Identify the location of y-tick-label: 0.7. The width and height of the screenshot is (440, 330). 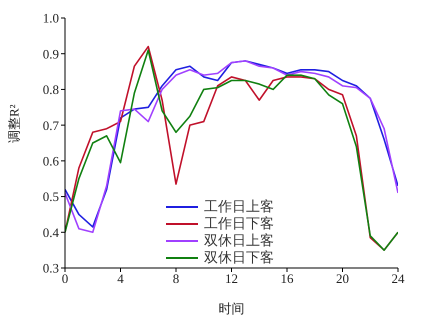
(51, 125).